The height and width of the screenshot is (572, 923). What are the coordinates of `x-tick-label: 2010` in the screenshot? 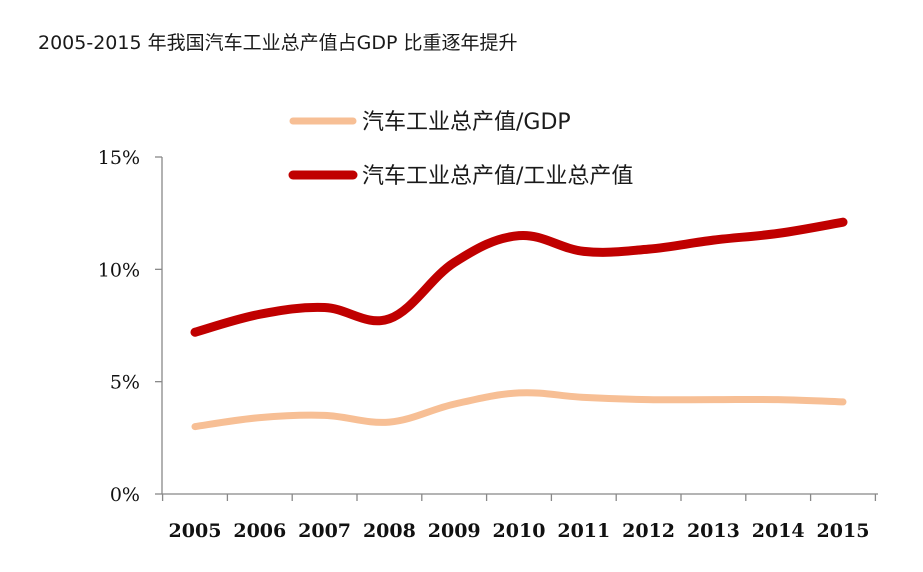 It's located at (519, 531).